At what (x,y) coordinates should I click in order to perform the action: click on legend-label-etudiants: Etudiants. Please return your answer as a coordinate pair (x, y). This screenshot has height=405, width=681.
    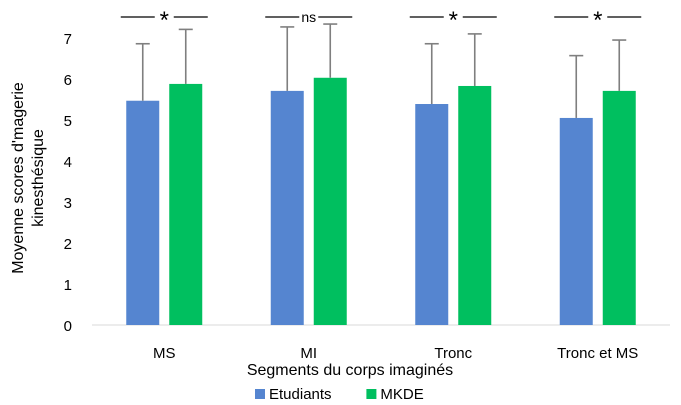
    Looking at the image, I should click on (300, 394).